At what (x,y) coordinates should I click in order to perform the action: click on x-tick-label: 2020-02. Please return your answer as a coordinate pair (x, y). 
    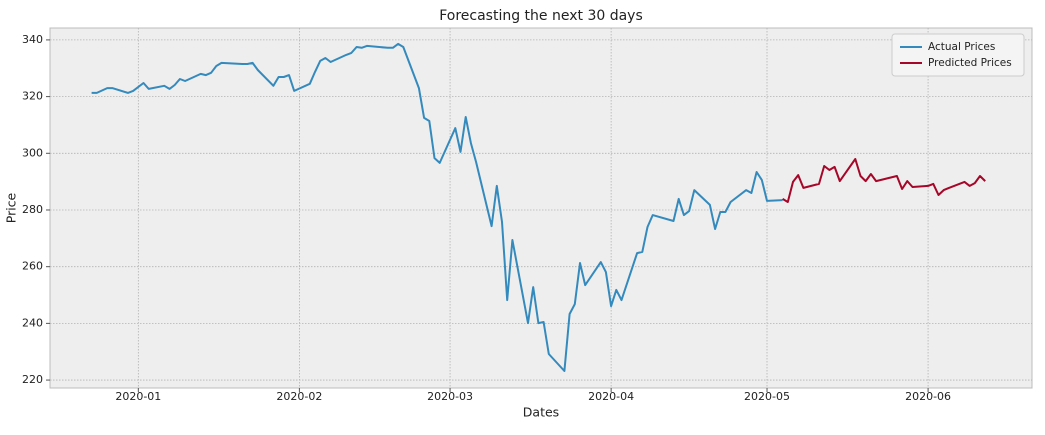
    Looking at the image, I should click on (299, 396).